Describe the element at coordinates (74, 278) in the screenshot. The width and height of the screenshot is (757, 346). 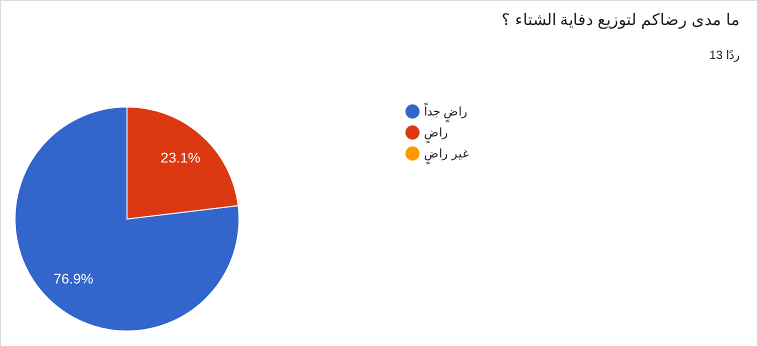
I see `data-label: 76.9%` at that location.